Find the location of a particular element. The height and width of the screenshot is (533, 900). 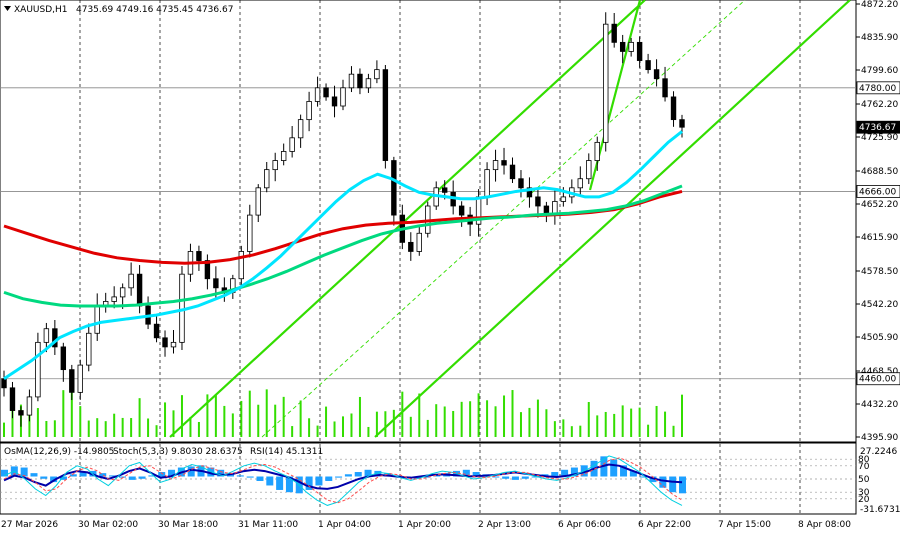

price-tick-label: 4615.90 is located at coordinates (879, 238).